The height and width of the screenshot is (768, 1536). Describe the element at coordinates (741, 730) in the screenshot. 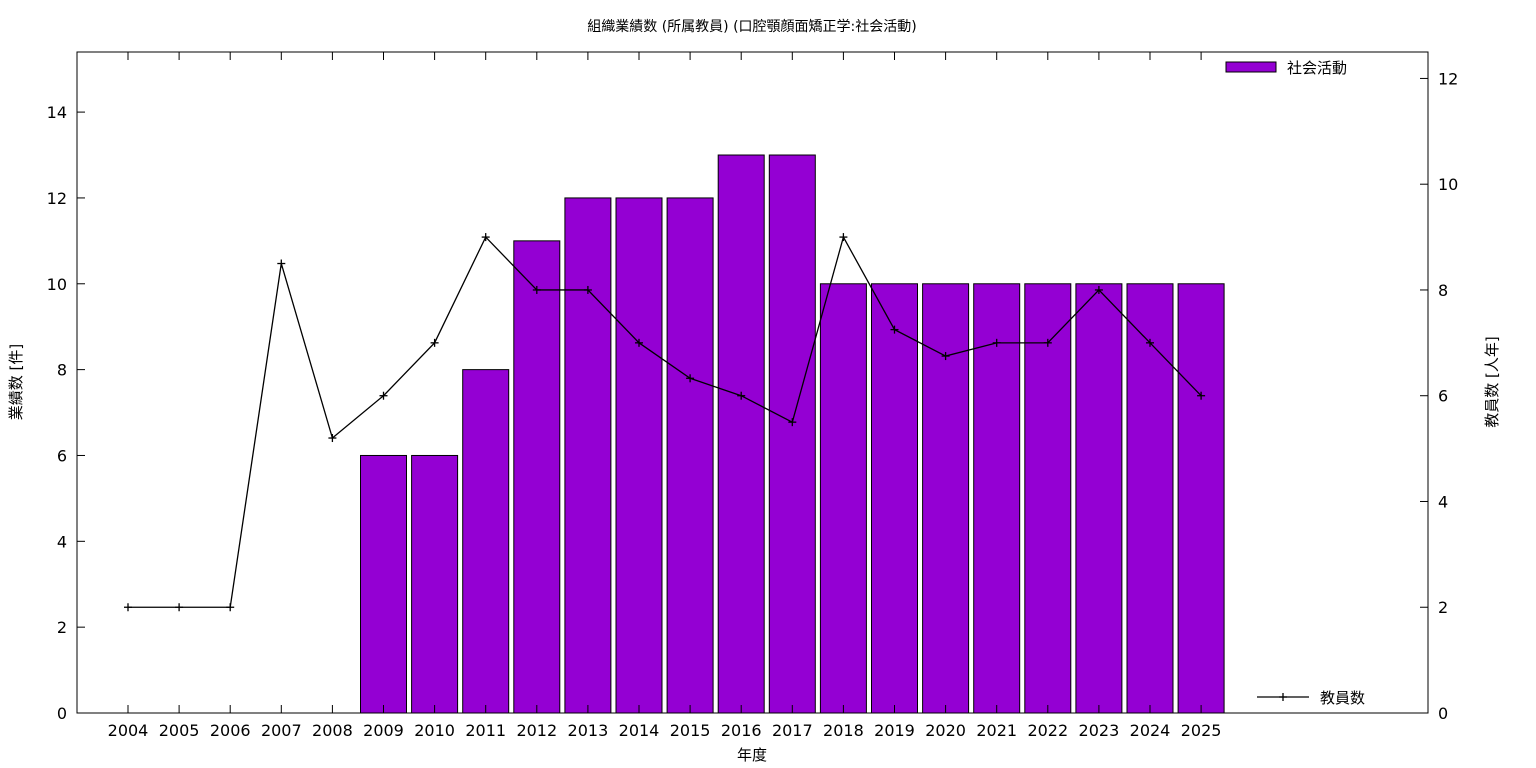

I see `x-tick-label: 2016` at that location.